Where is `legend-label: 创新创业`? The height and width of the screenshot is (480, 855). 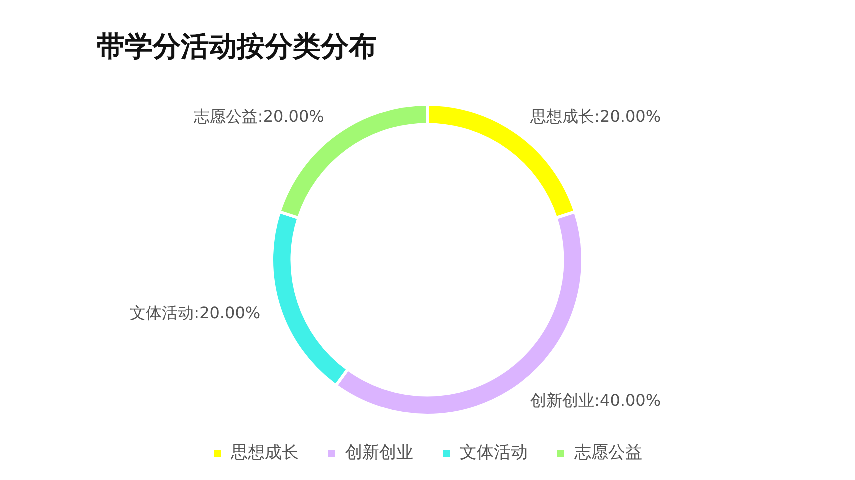 legend-label: 创新创业 is located at coordinates (380, 452).